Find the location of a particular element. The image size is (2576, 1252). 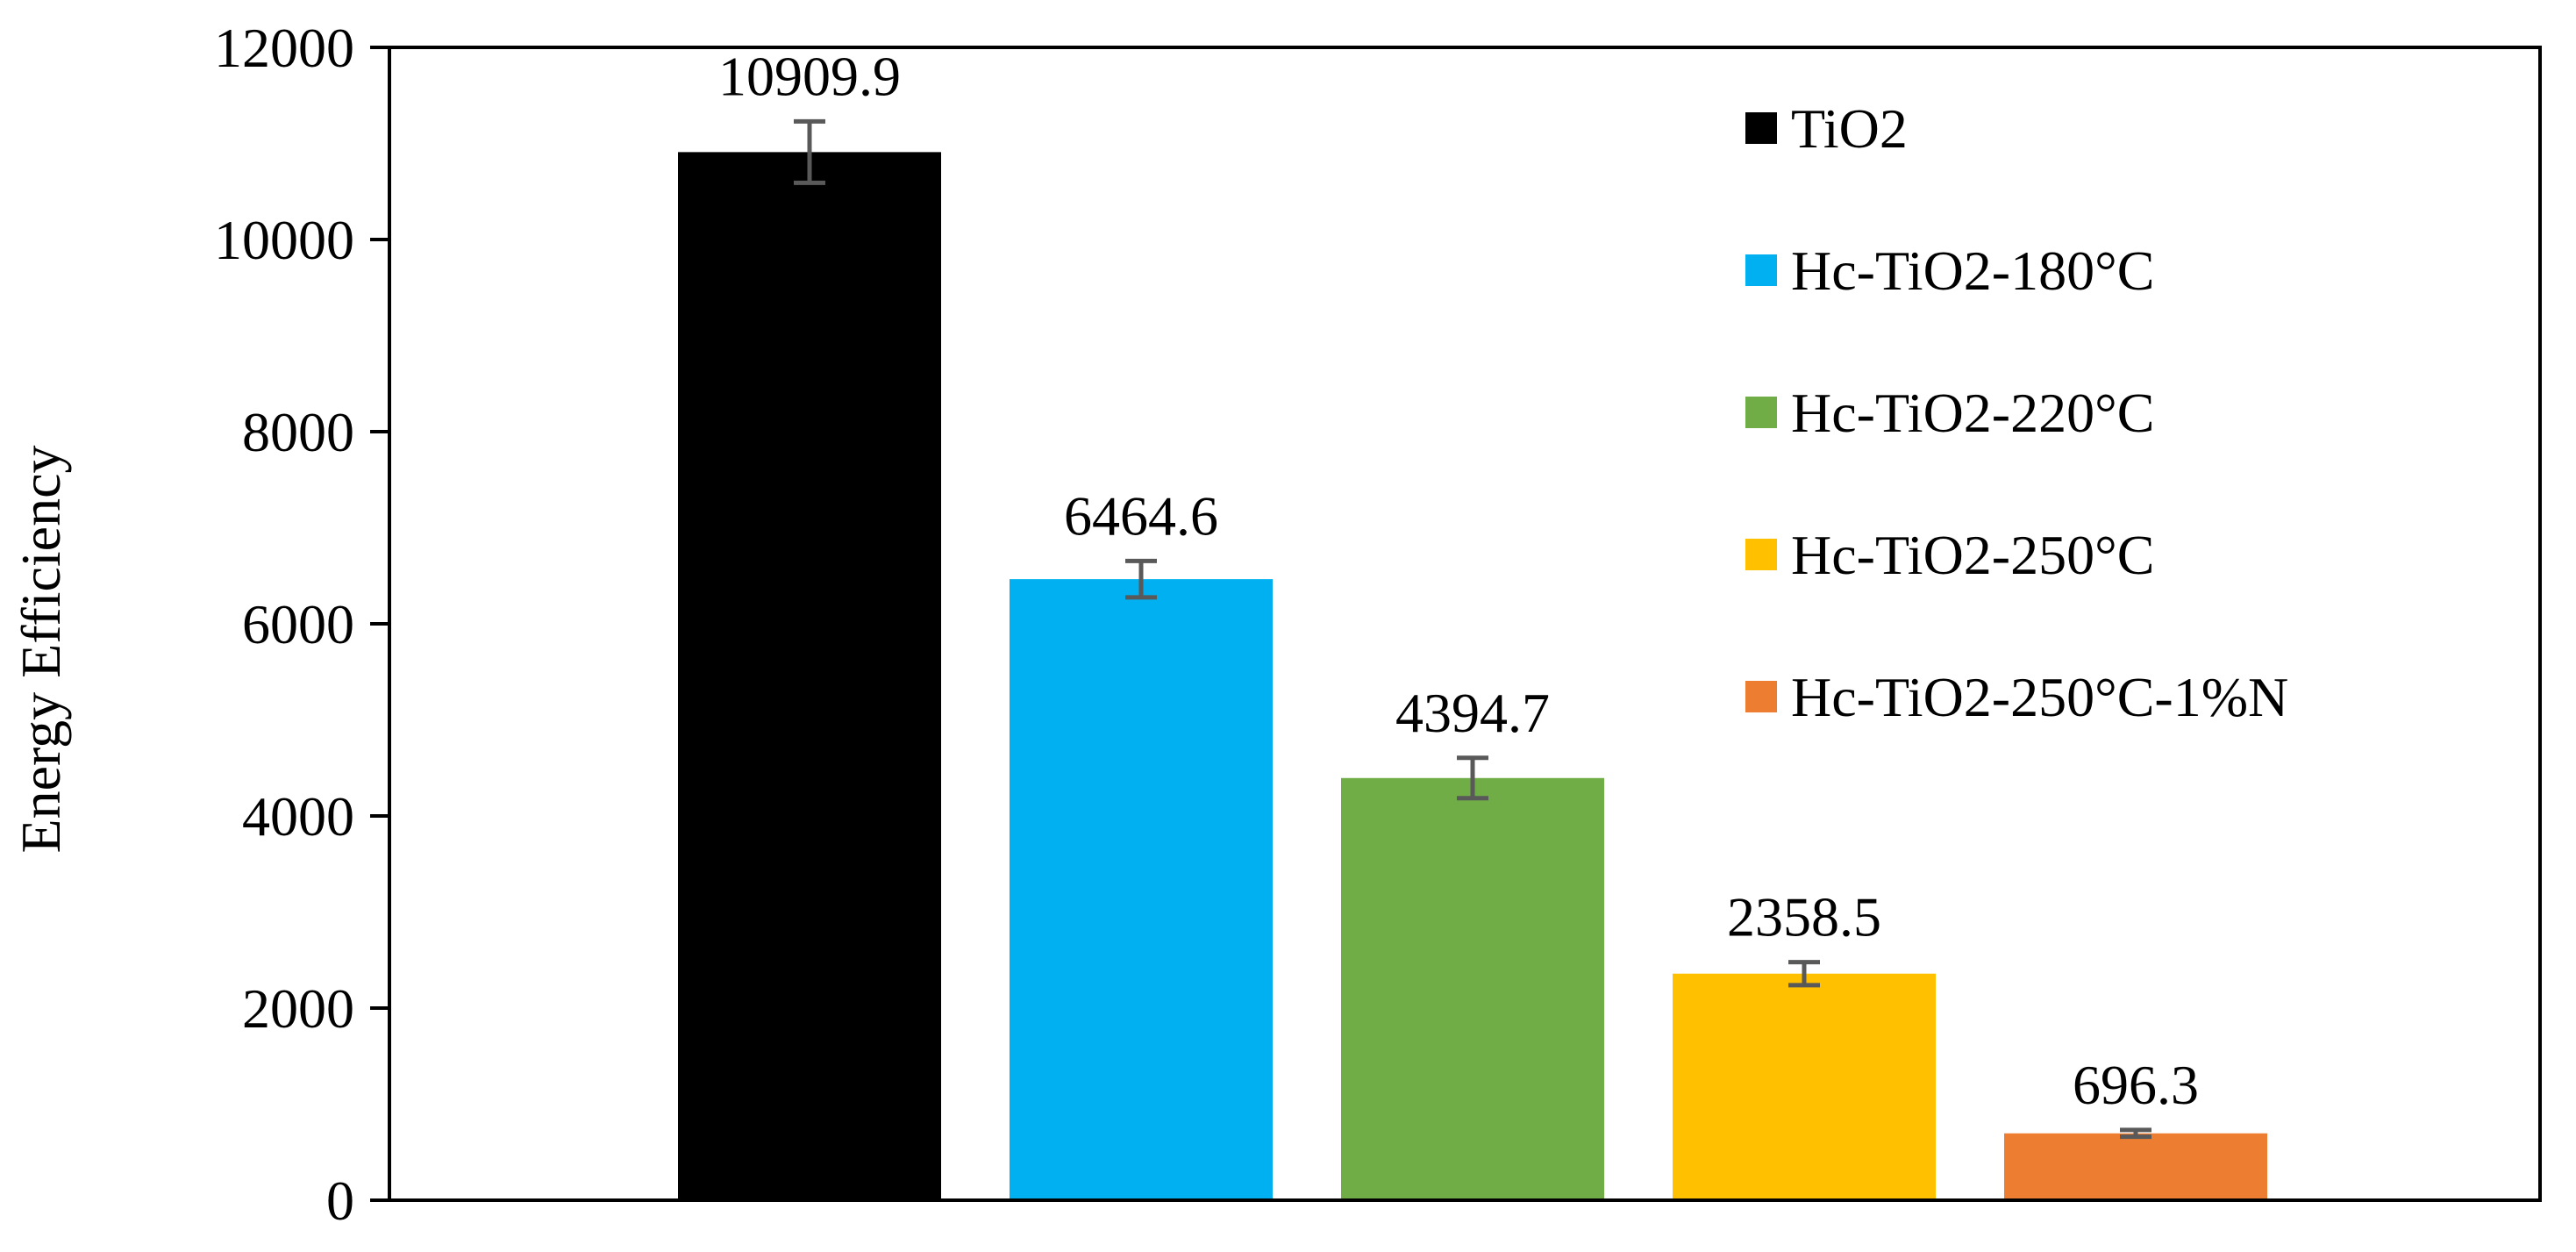

y-tick-label: 8000 is located at coordinates (298, 432).